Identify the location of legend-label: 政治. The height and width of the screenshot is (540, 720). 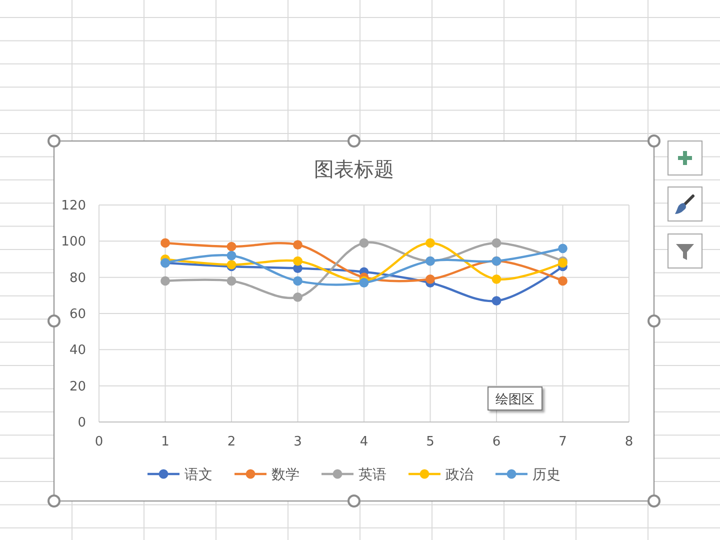
(460, 474).